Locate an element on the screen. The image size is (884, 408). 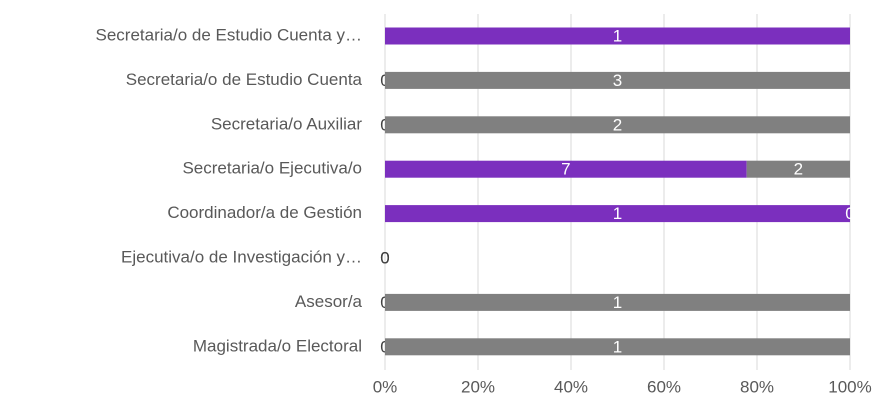
y-tick-label: Magistrada/o Electoral is located at coordinates (277, 345).